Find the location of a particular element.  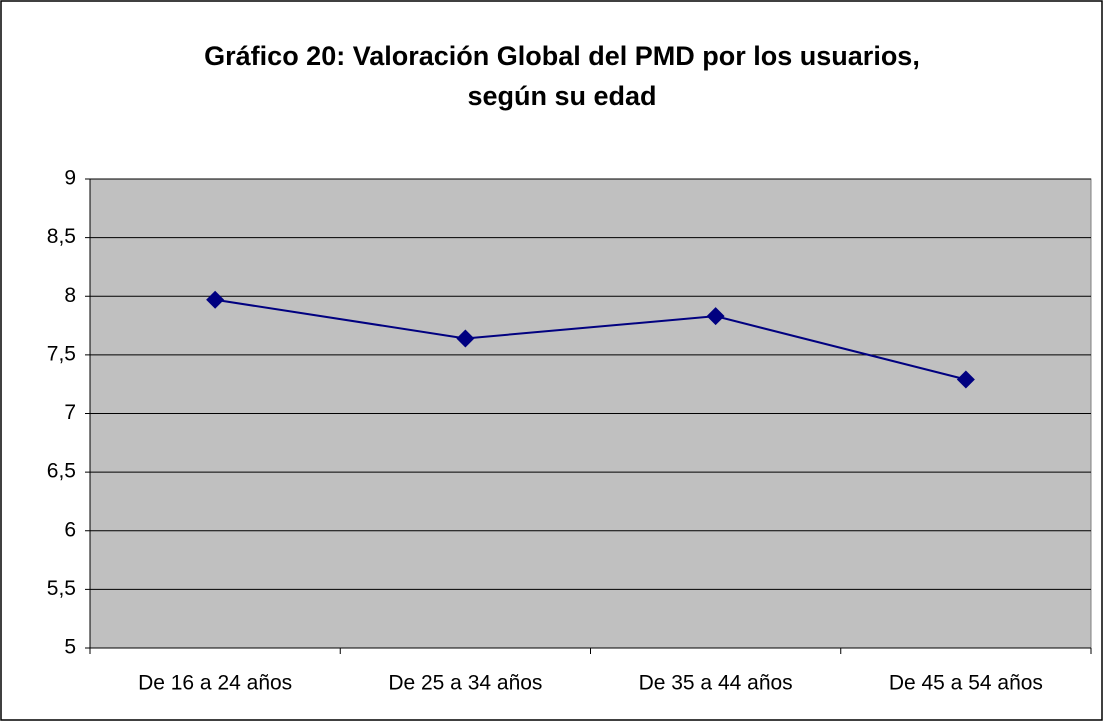

y-tick-label: 8 is located at coordinates (70, 295).